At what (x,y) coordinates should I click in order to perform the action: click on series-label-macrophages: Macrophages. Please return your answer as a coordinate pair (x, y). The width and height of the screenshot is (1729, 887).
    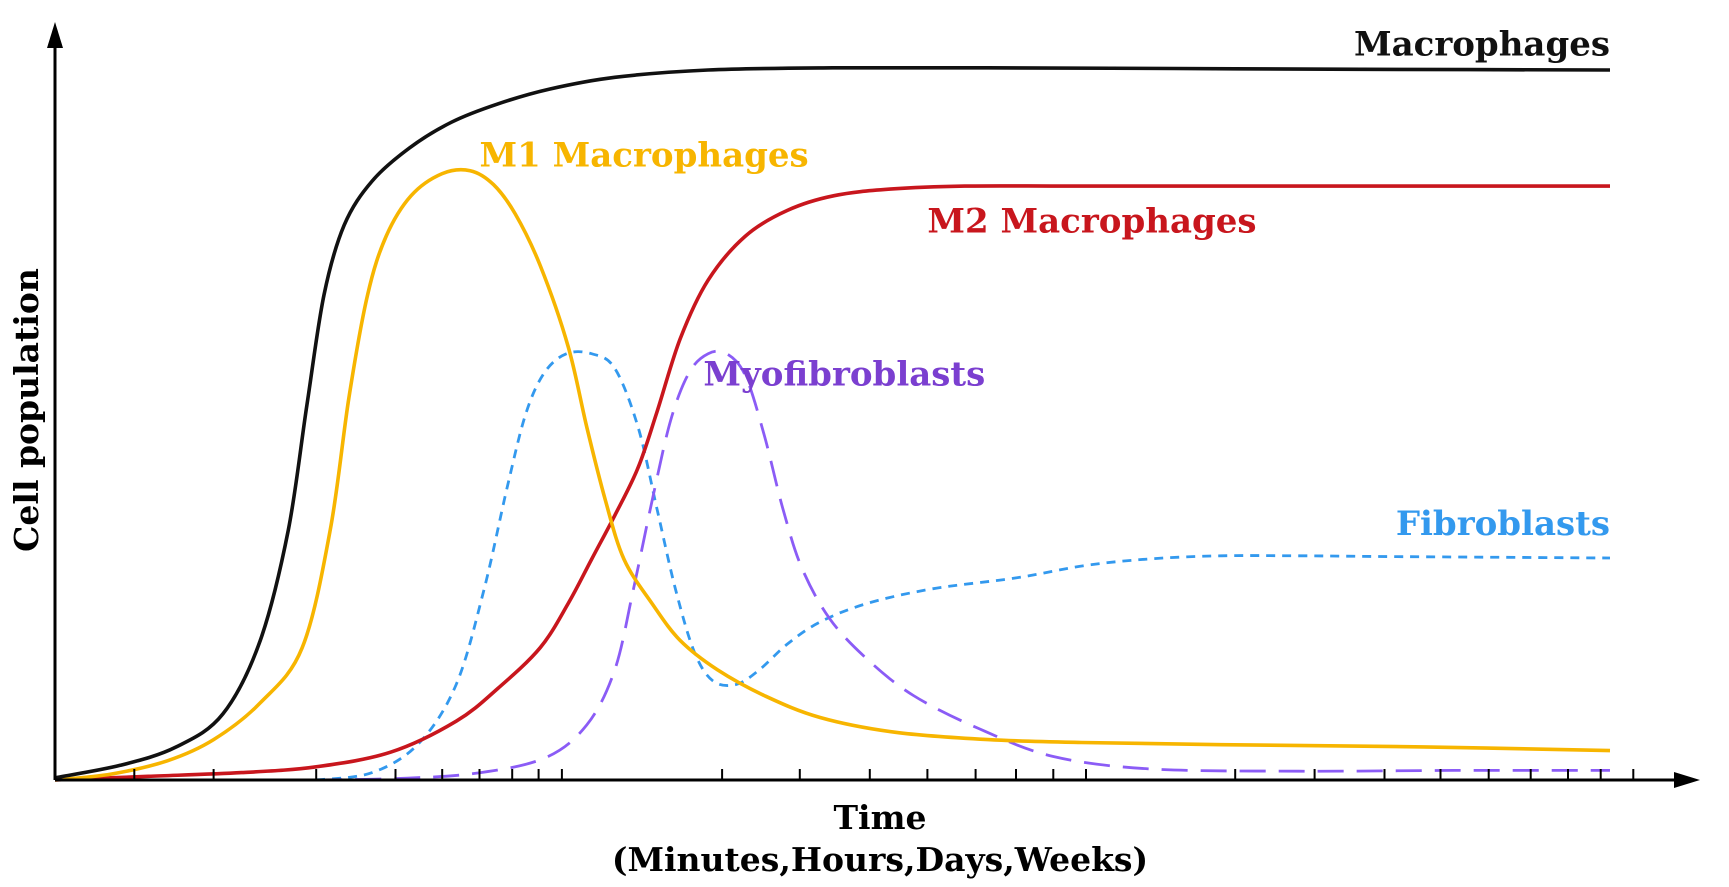
    Looking at the image, I should click on (1482, 44).